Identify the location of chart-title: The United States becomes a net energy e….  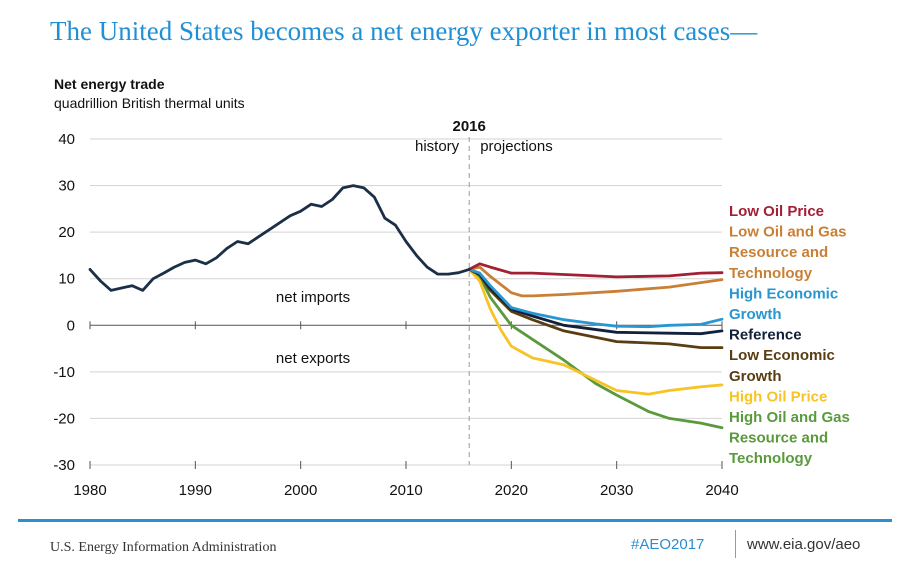
(404, 31).